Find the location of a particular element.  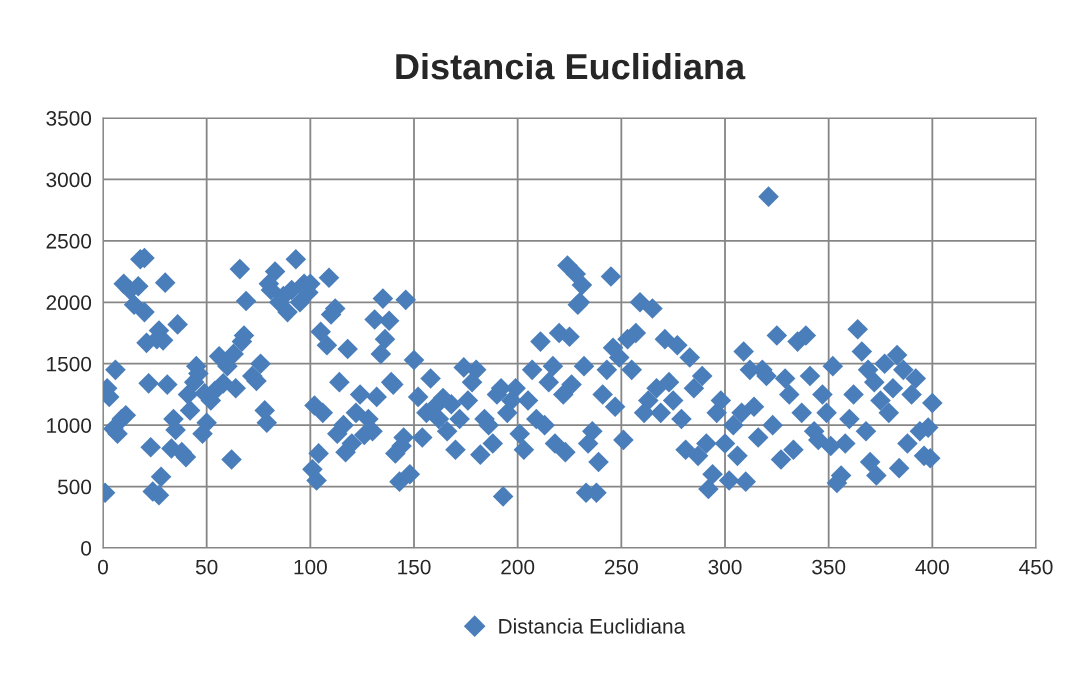

x-tick-label: 350 is located at coordinates (829, 567).